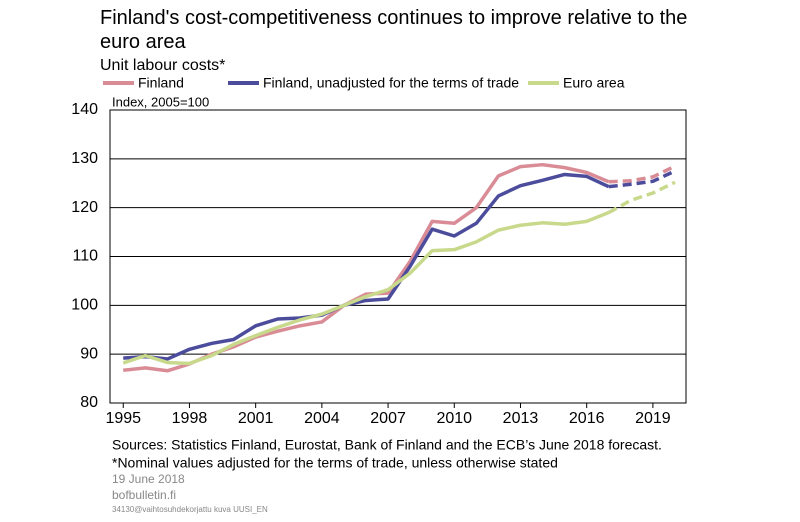 This screenshot has height=522, width=800. What do you see at coordinates (144, 495) in the screenshot?
I see `site: bofbulletin.fi` at bounding box center [144, 495].